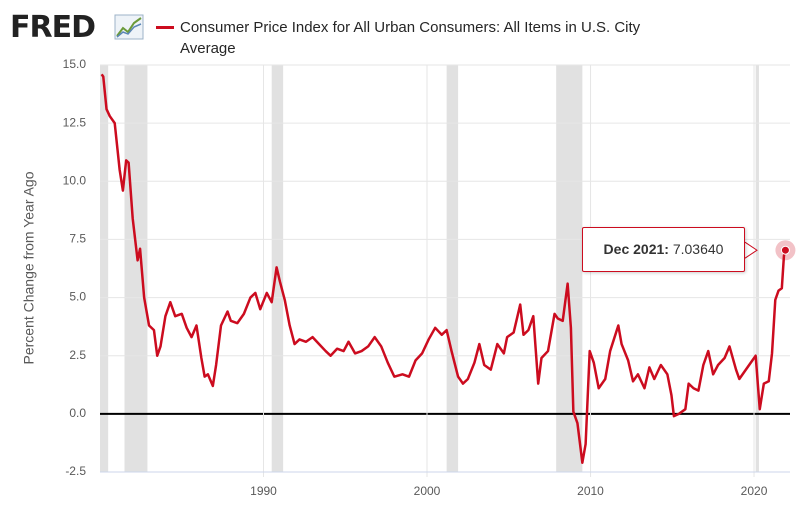  I want to click on logo: FRED, so click(53, 27).